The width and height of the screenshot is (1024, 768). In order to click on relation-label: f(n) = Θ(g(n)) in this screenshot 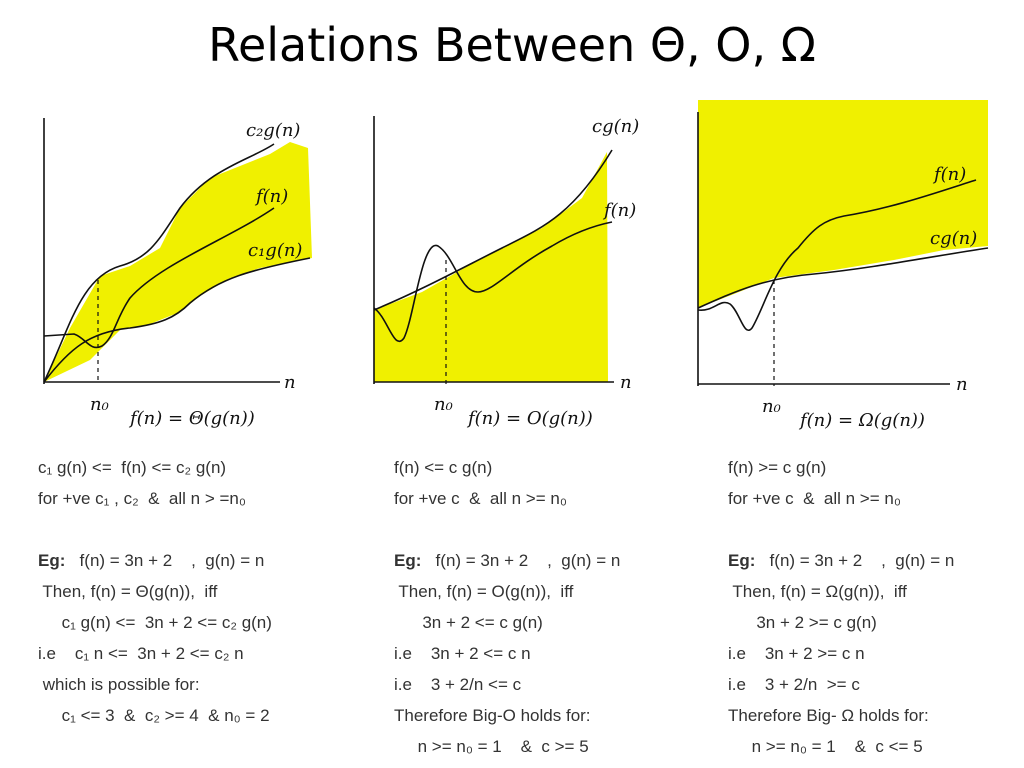, I will do `click(191, 418)`.